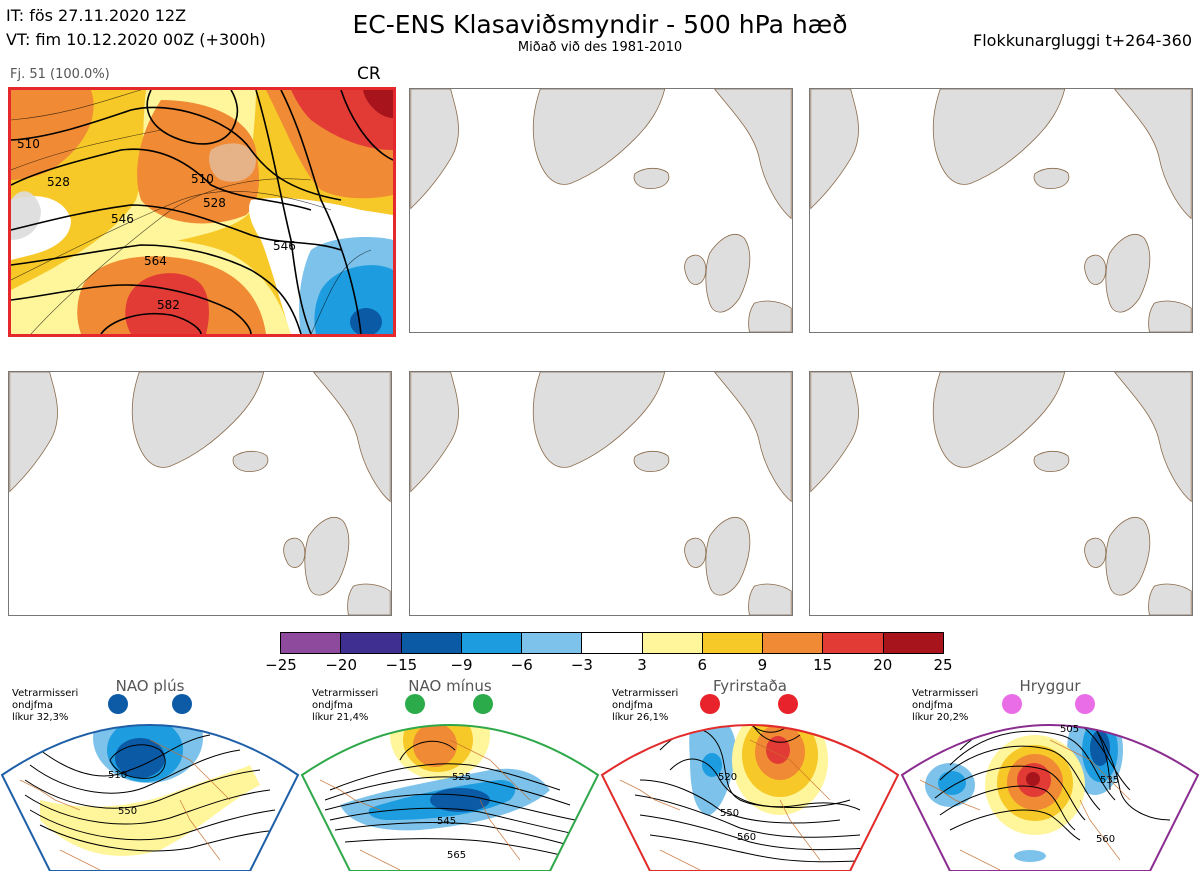 The width and height of the screenshot is (1200, 876). Describe the element at coordinates (345, 705) in the screenshot. I see `regime-meta: Vetrarmisseri ondjfma líkur 21,4%` at that location.